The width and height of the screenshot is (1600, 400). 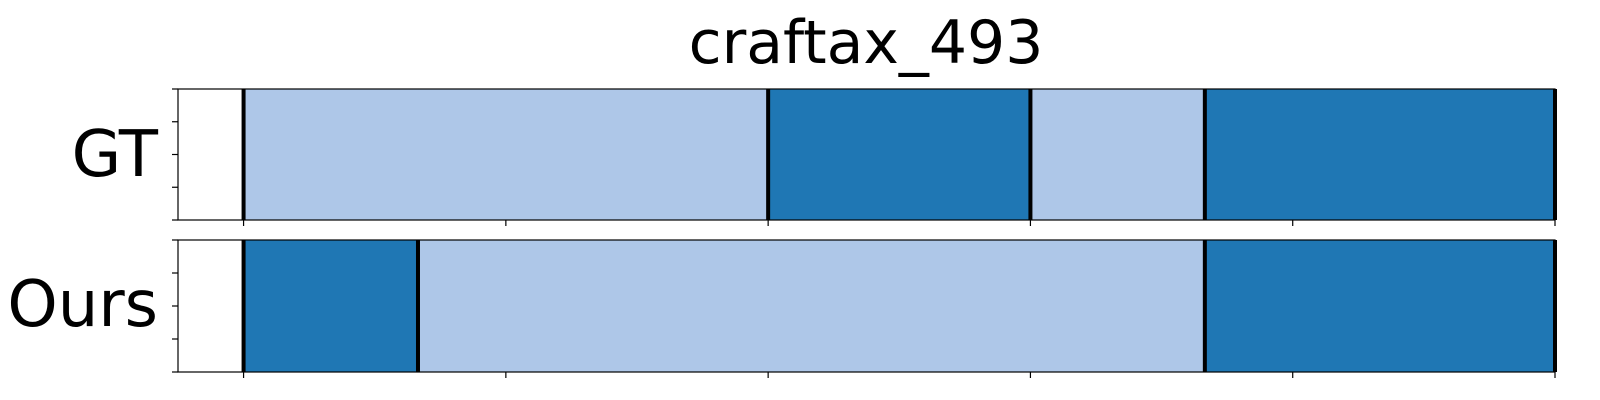 What do you see at coordinates (115, 155) in the screenshot?
I see `row-label-gt: GT` at bounding box center [115, 155].